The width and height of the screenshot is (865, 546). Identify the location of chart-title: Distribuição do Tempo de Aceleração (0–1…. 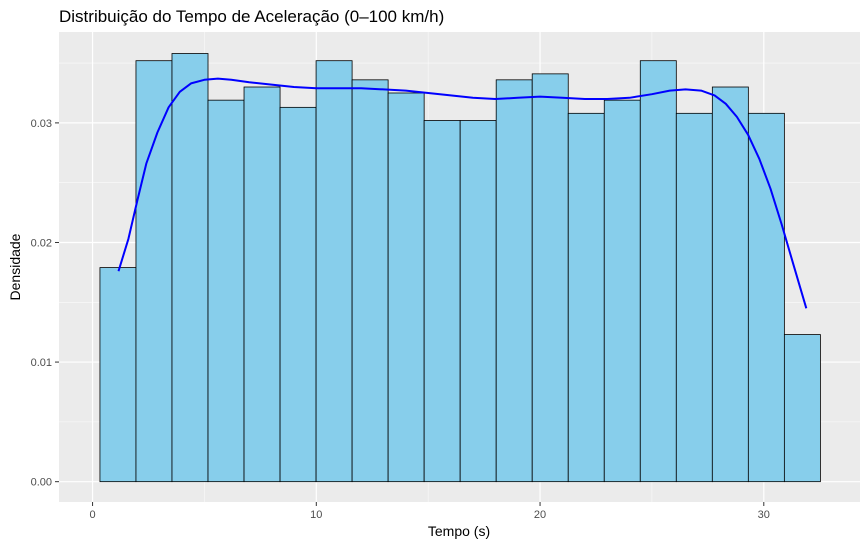
(251, 16).